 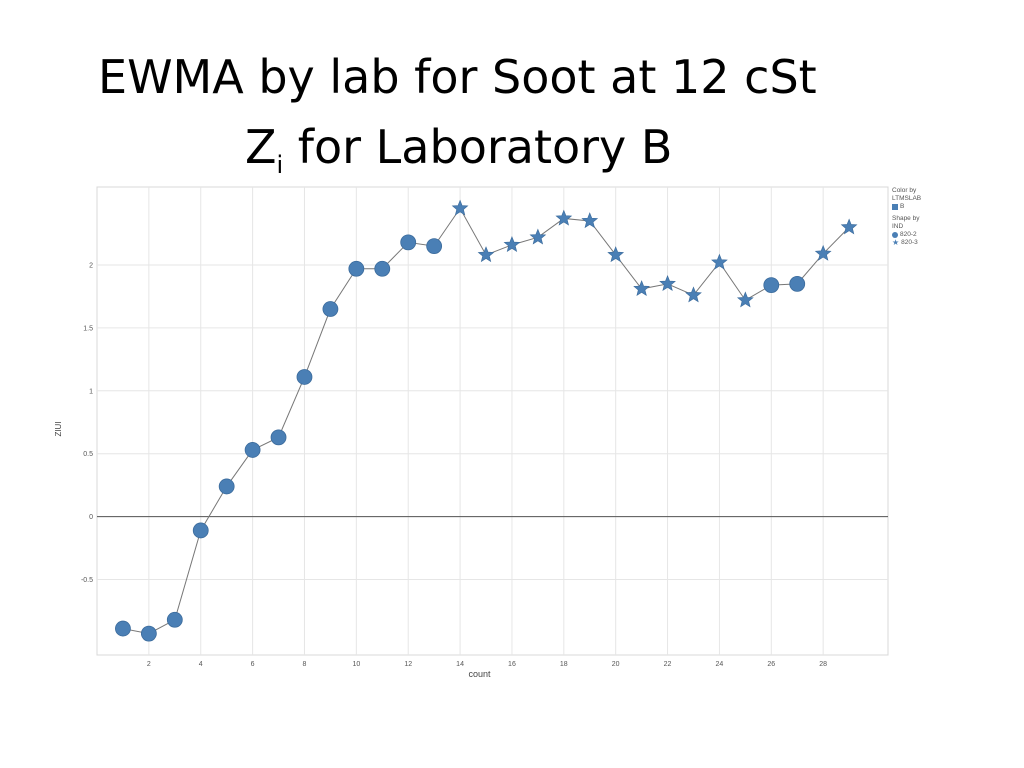 What do you see at coordinates (895, 207) in the screenshot?
I see `color-swatch-icon` at bounding box center [895, 207].